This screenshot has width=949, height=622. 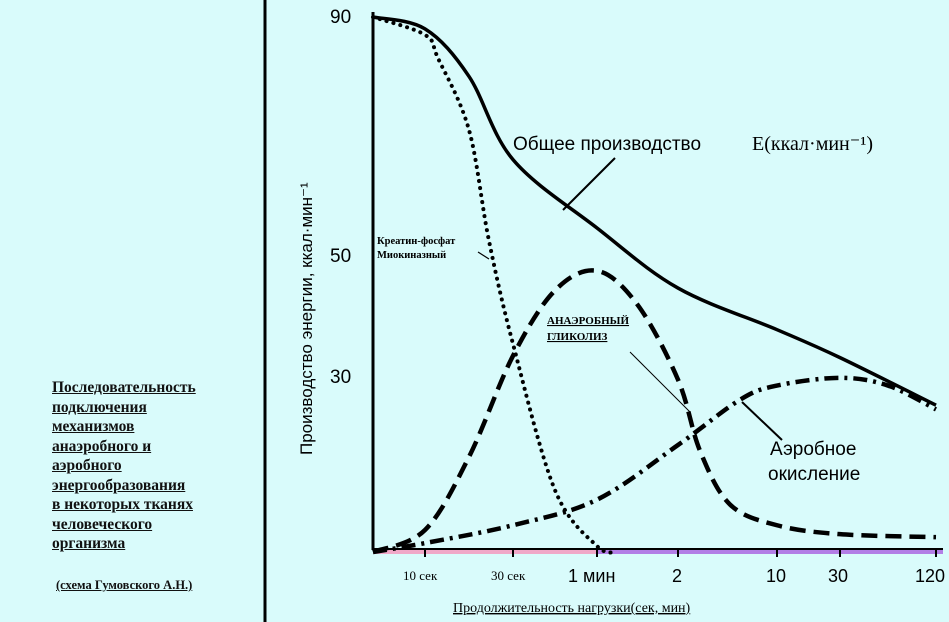 What do you see at coordinates (416, 241) in the screenshot?
I see `creatine-label: Креатин-фосфат` at bounding box center [416, 241].